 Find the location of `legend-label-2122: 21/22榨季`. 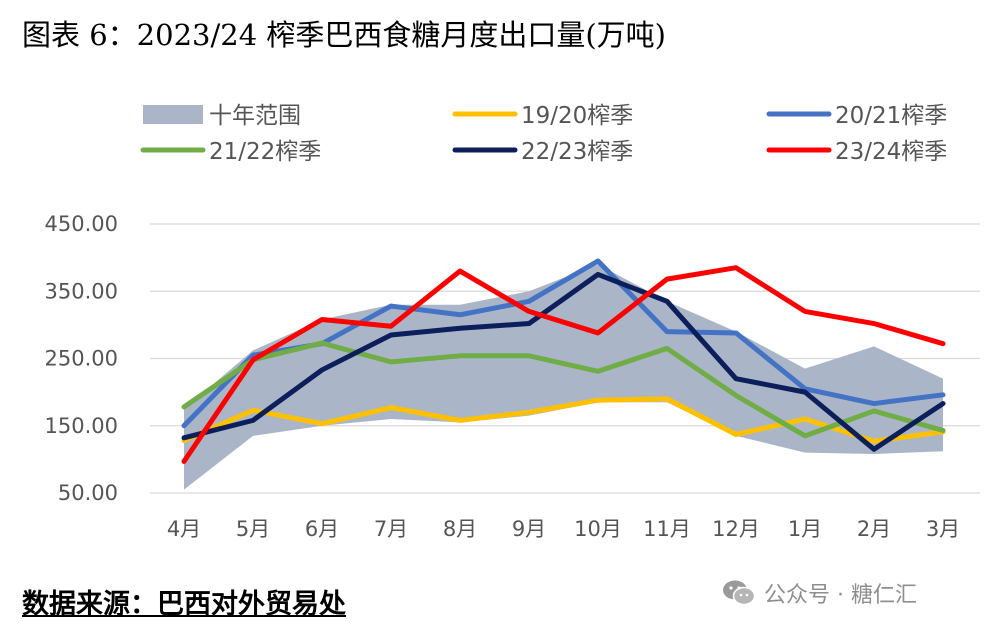

legend-label-2122: 21/22榨季 is located at coordinates (265, 152).